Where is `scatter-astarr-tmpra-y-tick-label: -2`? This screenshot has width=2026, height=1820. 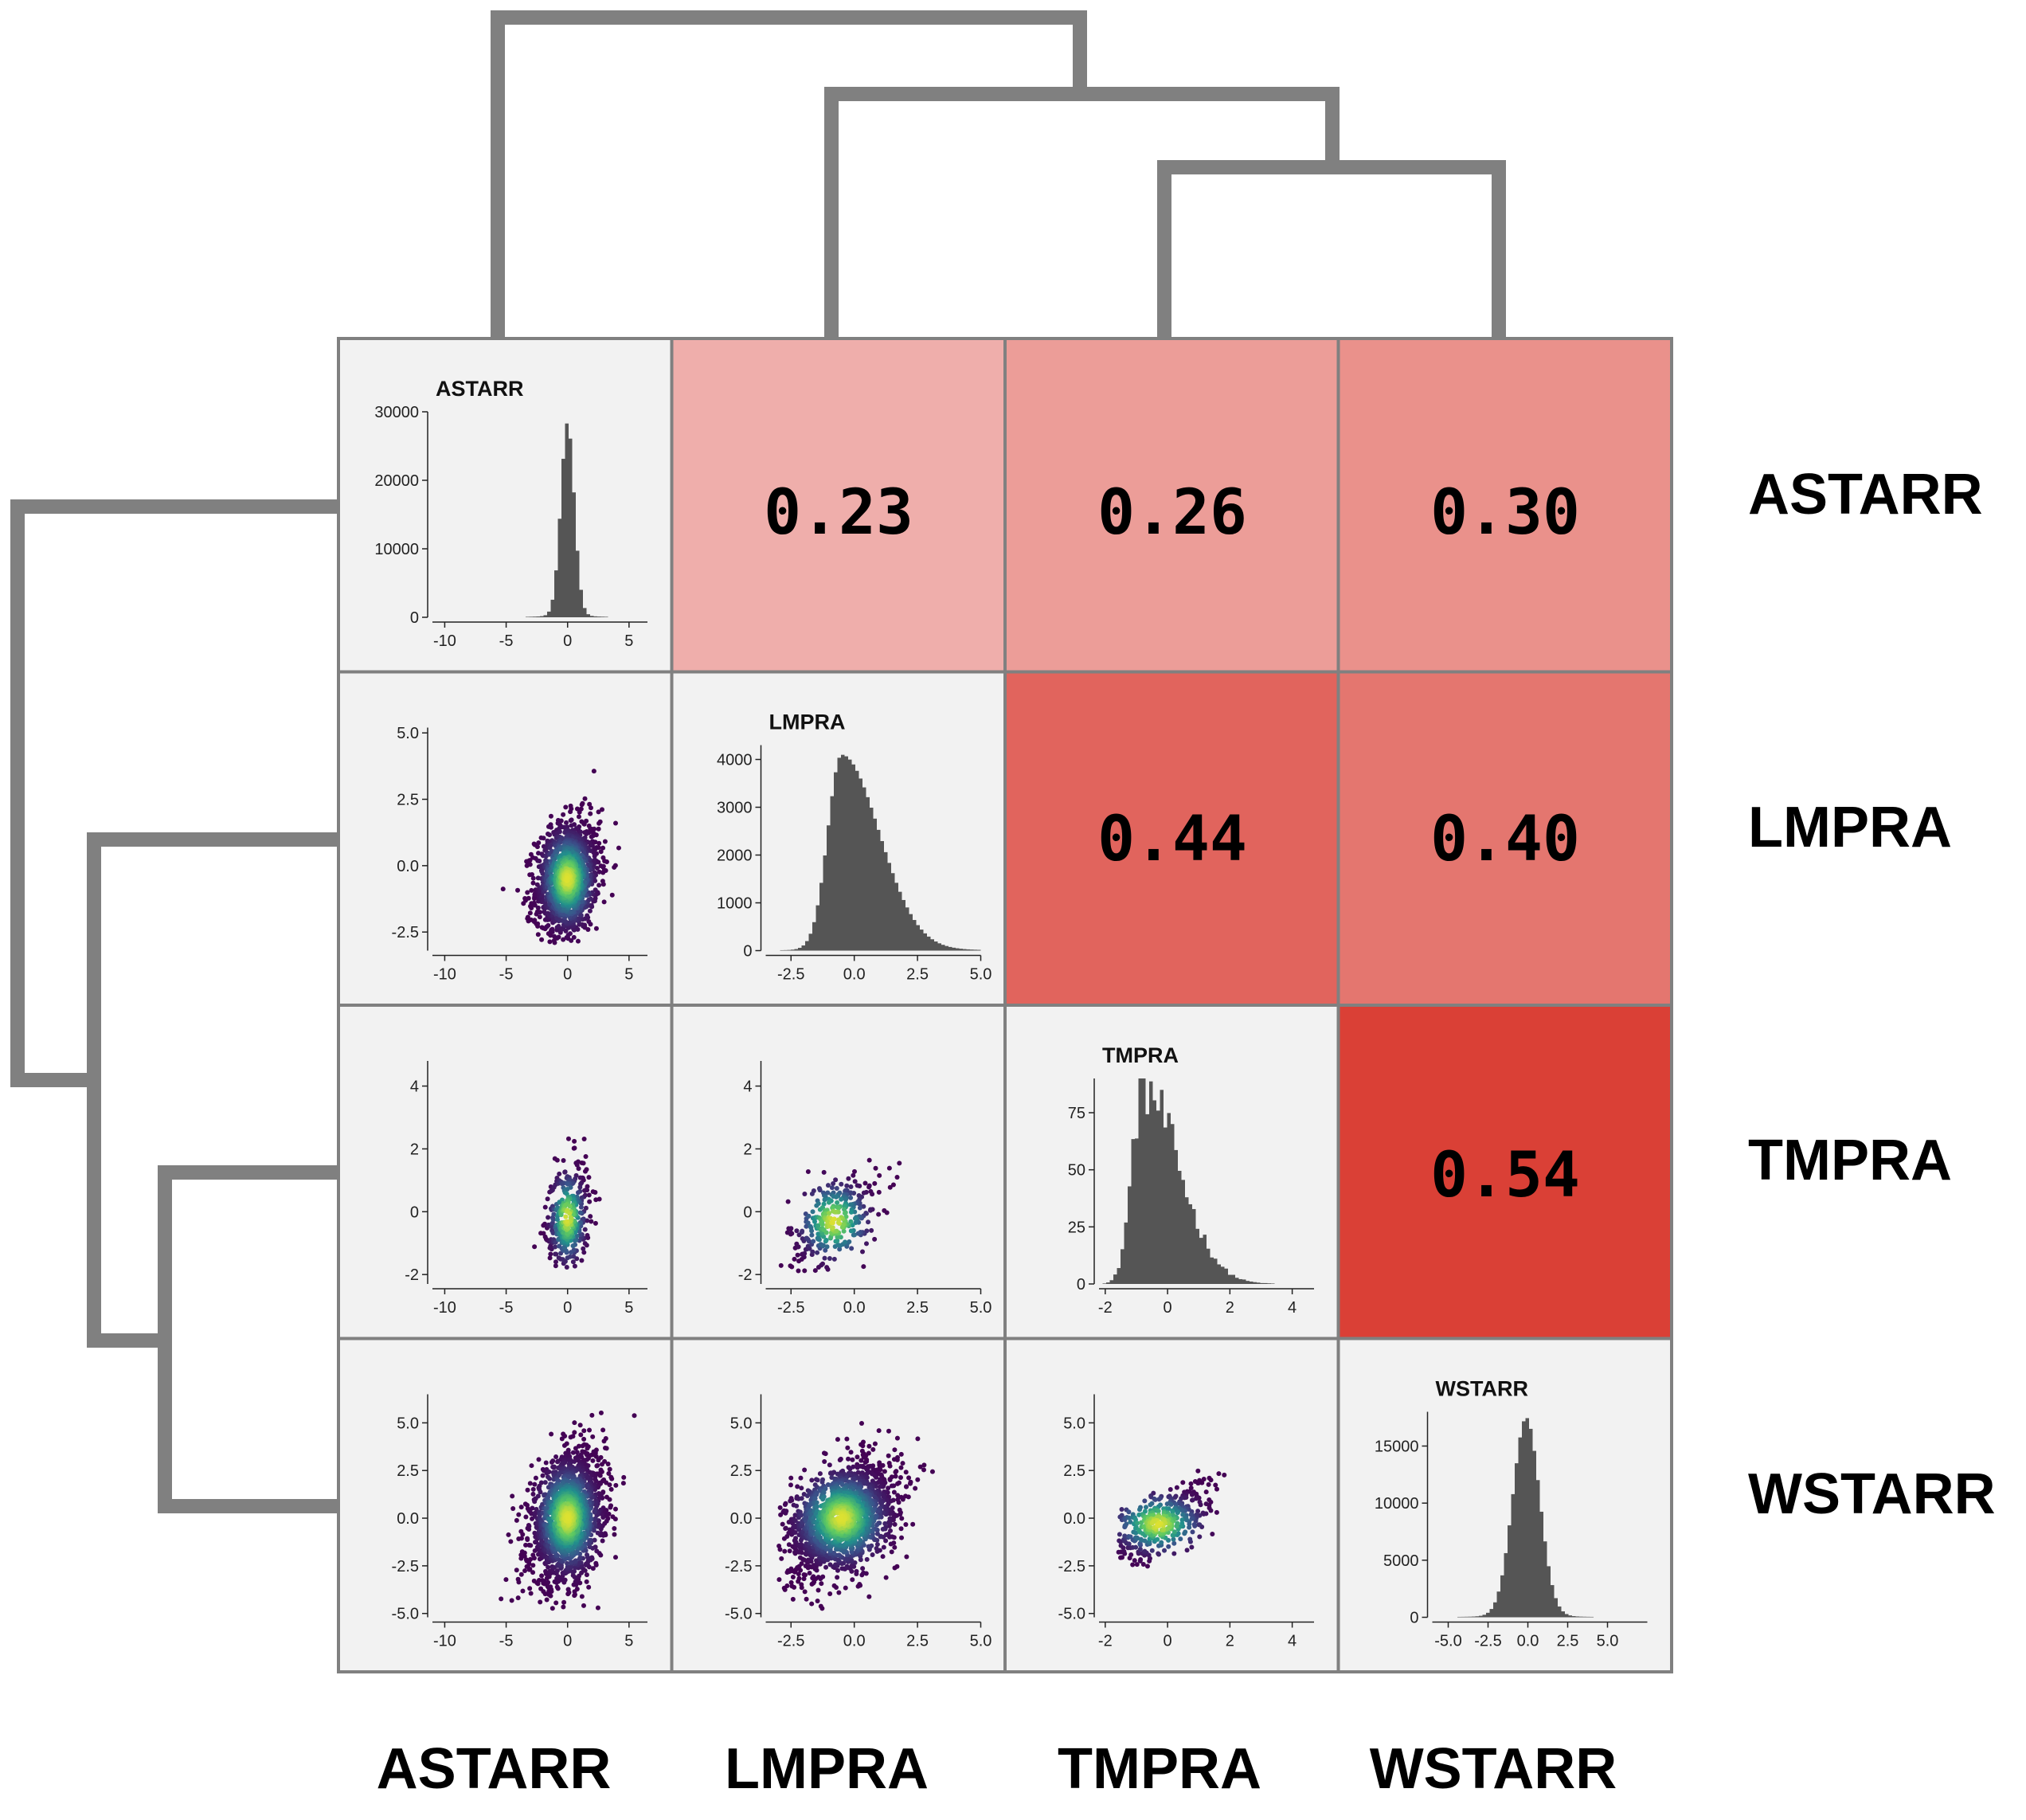
scatter-astarr-tmpra-y-tick-label: -2 is located at coordinates (412, 1275).